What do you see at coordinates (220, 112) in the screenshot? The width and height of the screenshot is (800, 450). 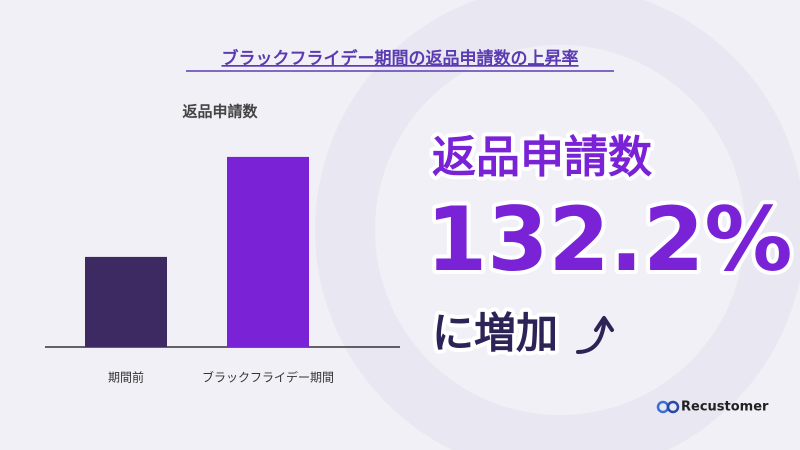 I see `chart-label: 返品申請数` at bounding box center [220, 112].